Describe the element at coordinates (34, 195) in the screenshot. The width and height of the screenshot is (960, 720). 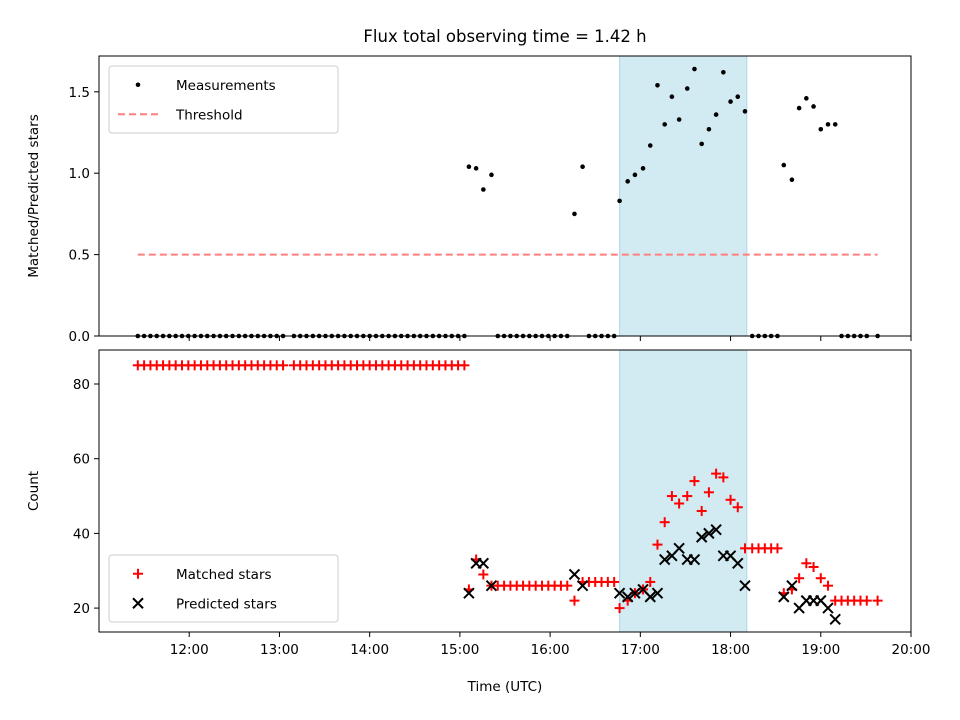
I see `top-y-axis-label: Matched/Predicted stars` at that location.